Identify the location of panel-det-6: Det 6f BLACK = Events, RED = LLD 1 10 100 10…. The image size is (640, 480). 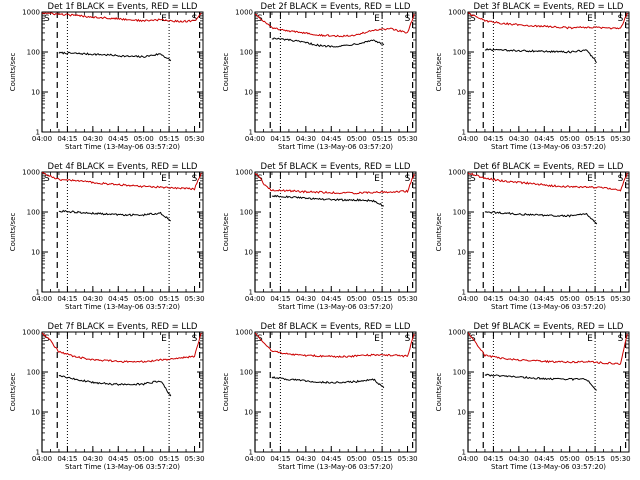
(533, 236).